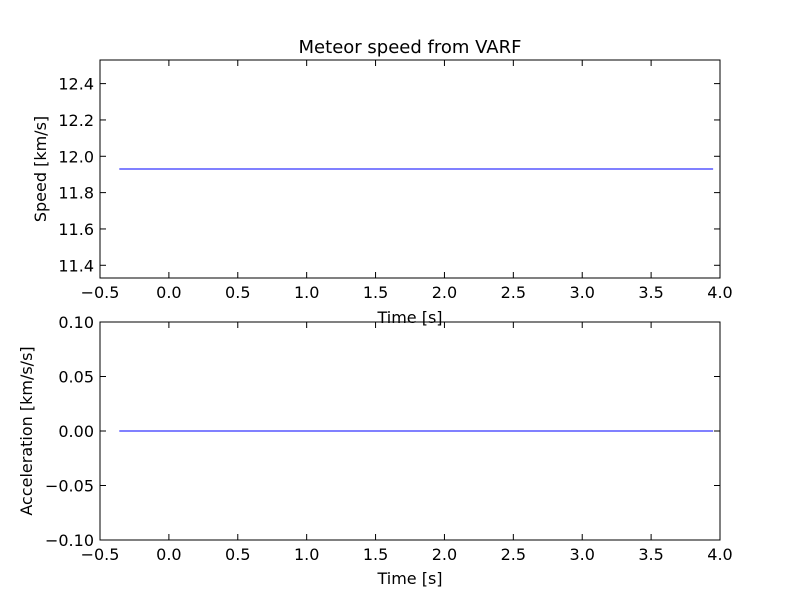 This screenshot has height=600, width=800. I want to click on speed-x-tick-label: 2.5, so click(513, 292).